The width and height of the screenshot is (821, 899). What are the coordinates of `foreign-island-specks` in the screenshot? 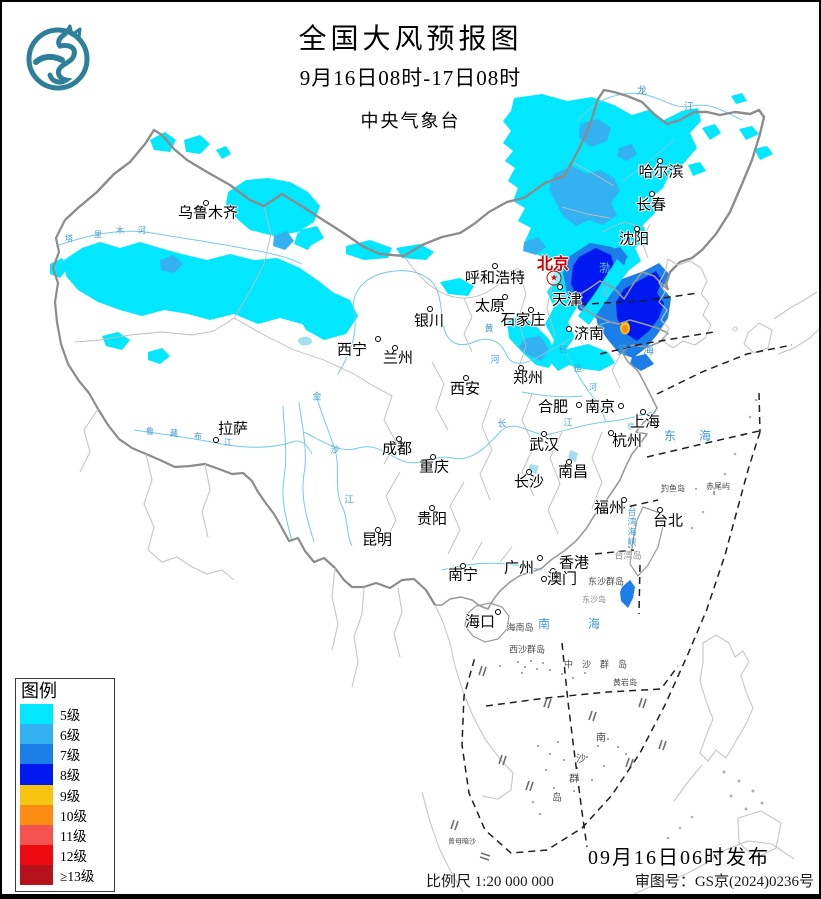 It's located at (647, 619).